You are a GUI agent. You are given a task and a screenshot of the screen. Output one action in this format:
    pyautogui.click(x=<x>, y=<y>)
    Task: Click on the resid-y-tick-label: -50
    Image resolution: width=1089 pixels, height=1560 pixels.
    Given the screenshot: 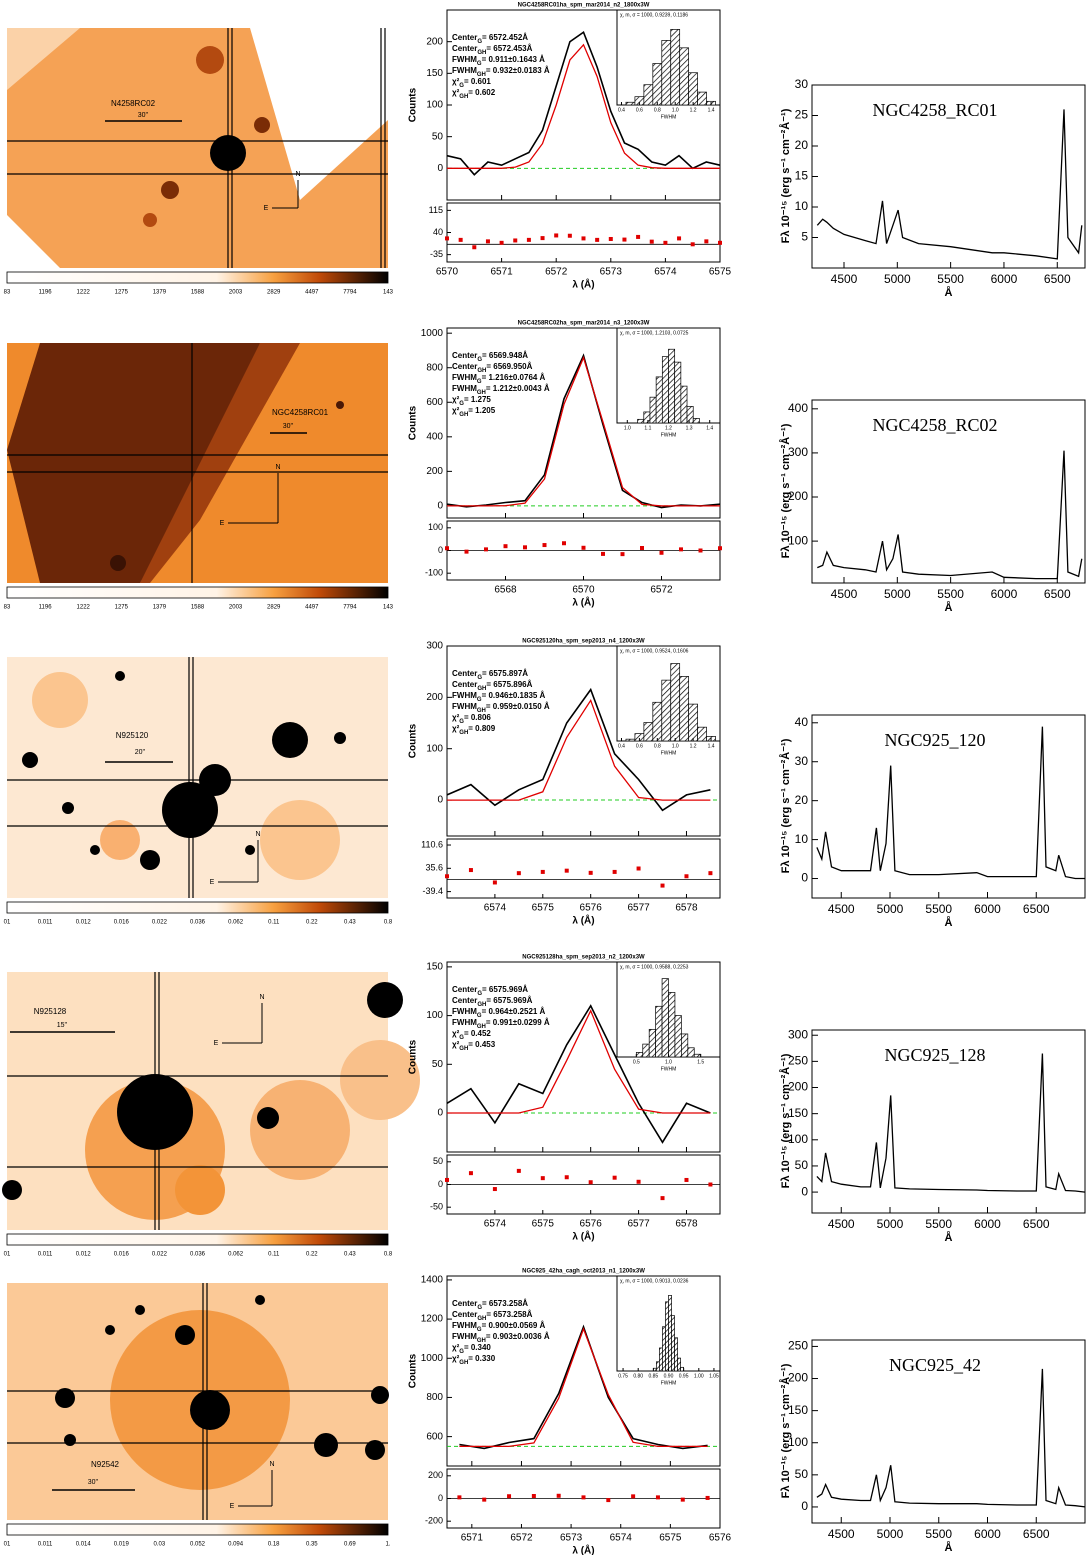 What is the action you would take?
    pyautogui.click(x=436, y=1207)
    